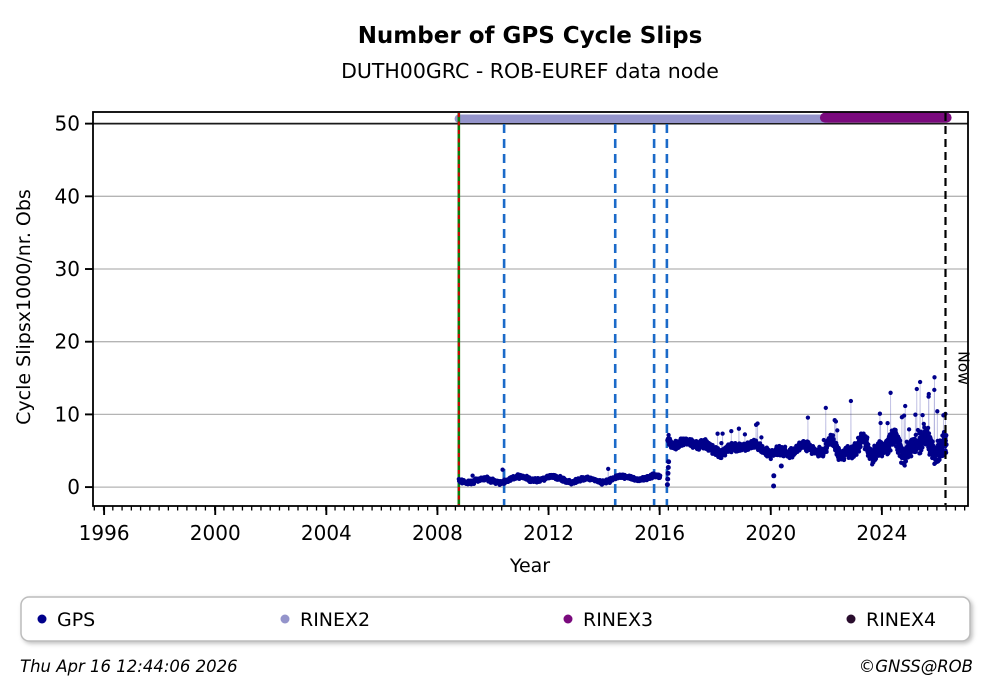 The height and width of the screenshot is (699, 993). What do you see at coordinates (73, 487) in the screenshot?
I see `y-tick-label: 0` at bounding box center [73, 487].